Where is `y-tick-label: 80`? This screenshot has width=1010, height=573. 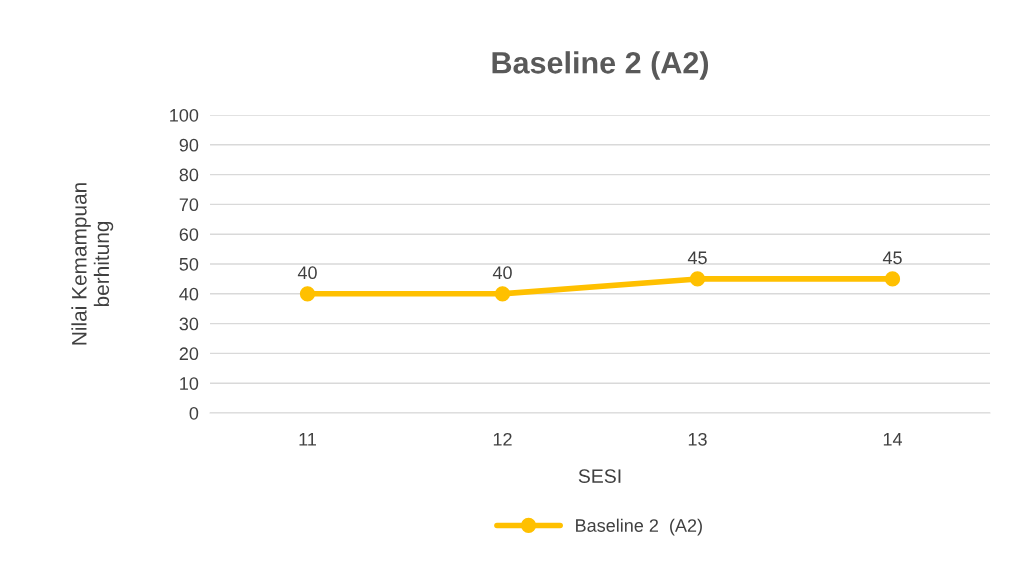 y-tick-label: 80 is located at coordinates (189, 175).